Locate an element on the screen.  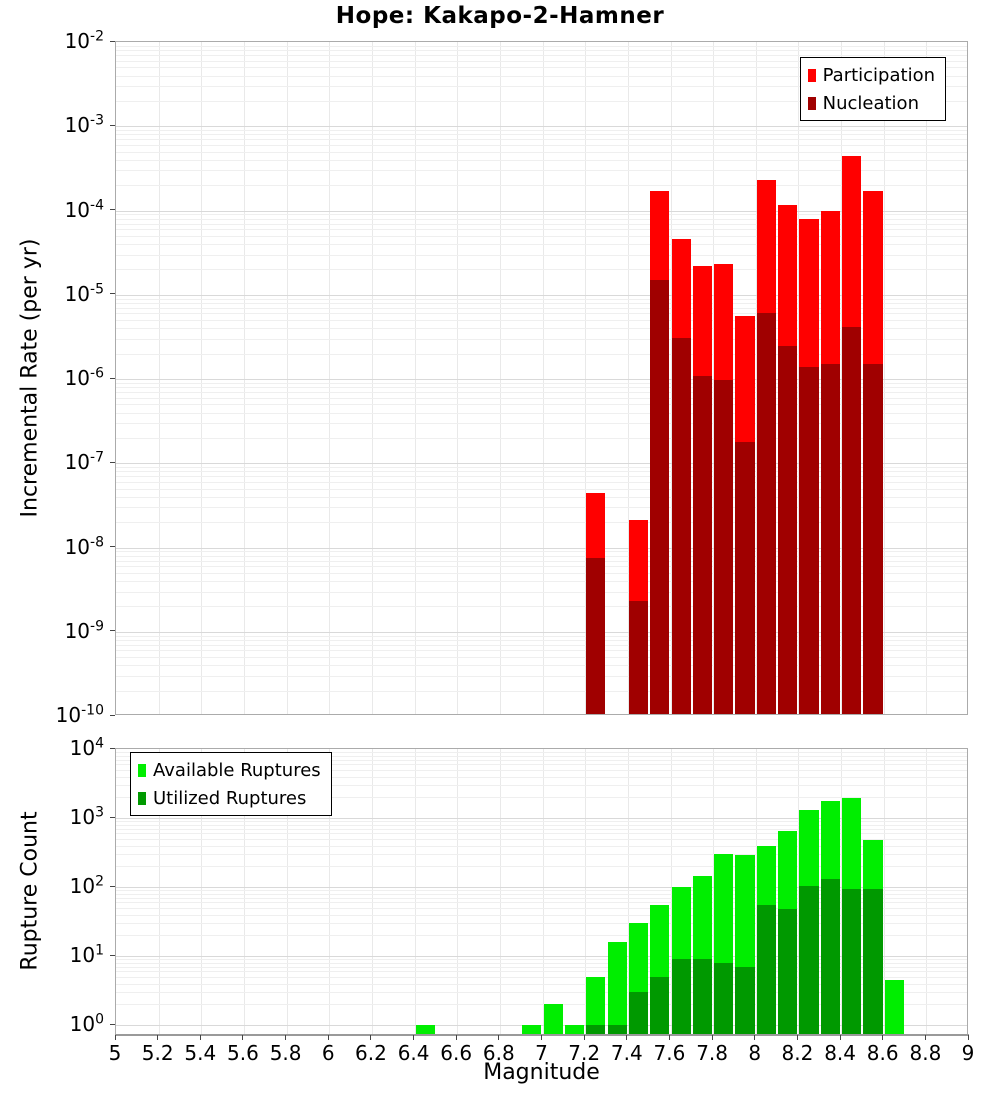
x-tick-label: 8.2 is located at coordinates (797, 1053).